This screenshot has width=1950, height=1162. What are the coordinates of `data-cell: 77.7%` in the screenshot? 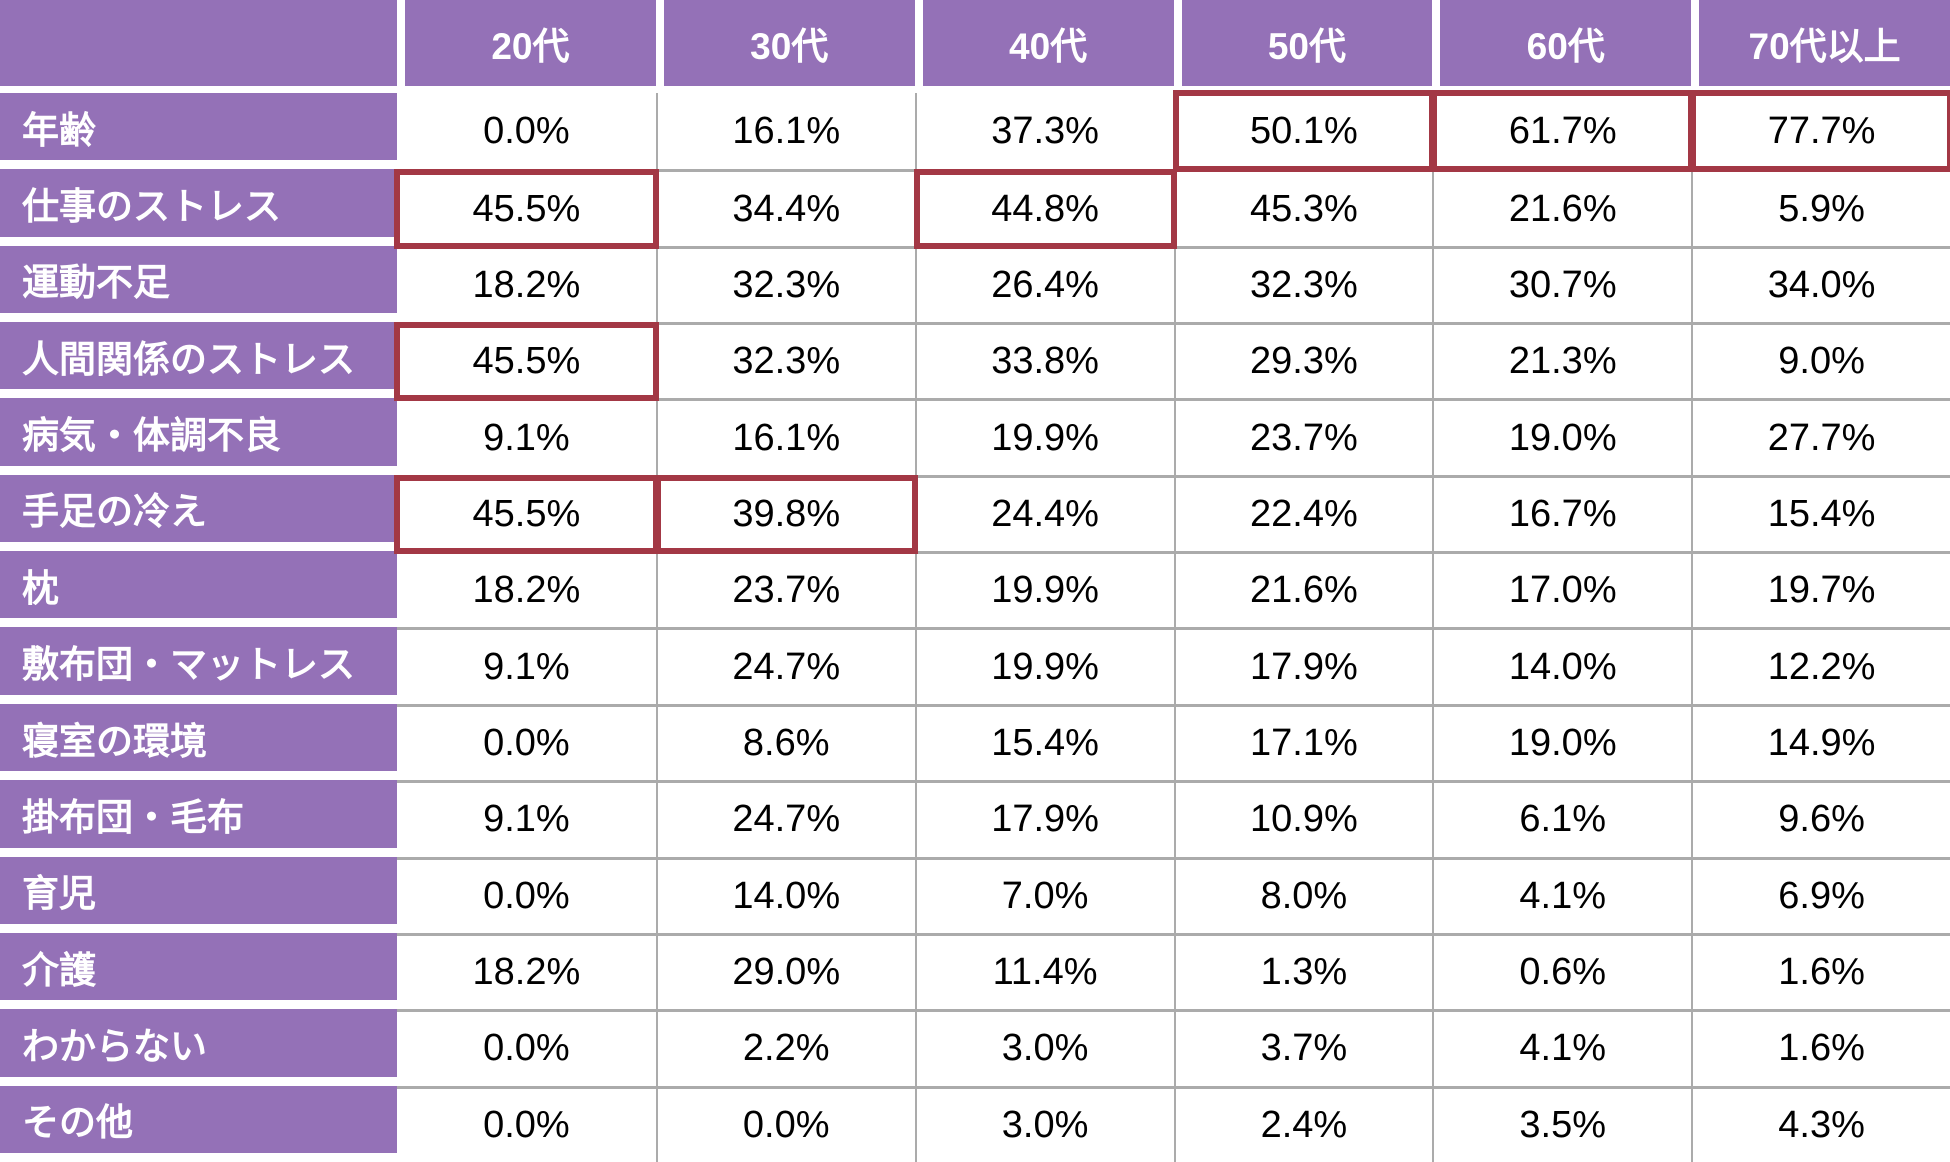 It's located at (1820, 131).